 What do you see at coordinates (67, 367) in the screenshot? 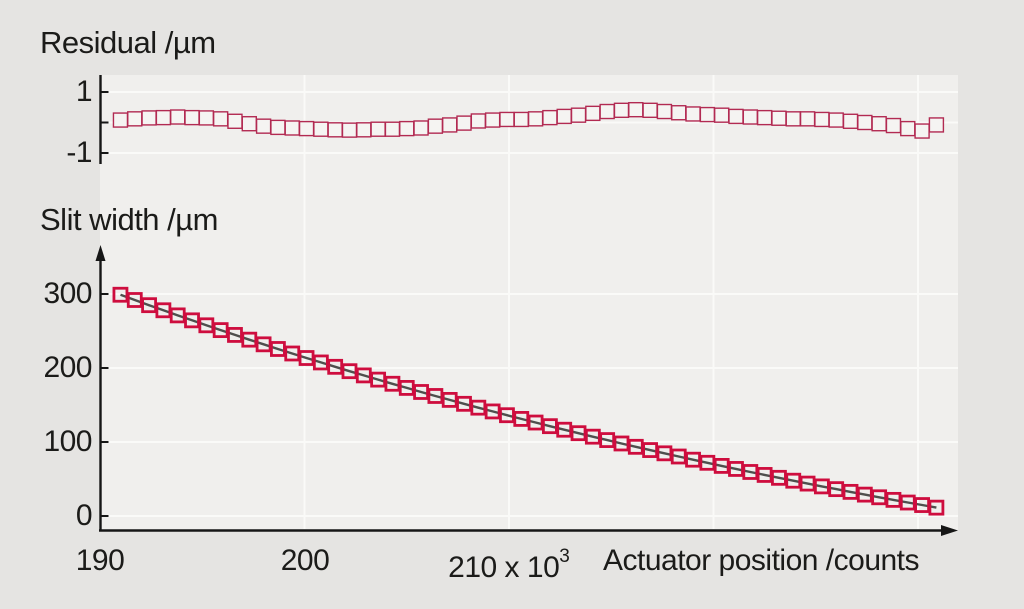
I see `slit-y-tick-label: 200` at bounding box center [67, 367].